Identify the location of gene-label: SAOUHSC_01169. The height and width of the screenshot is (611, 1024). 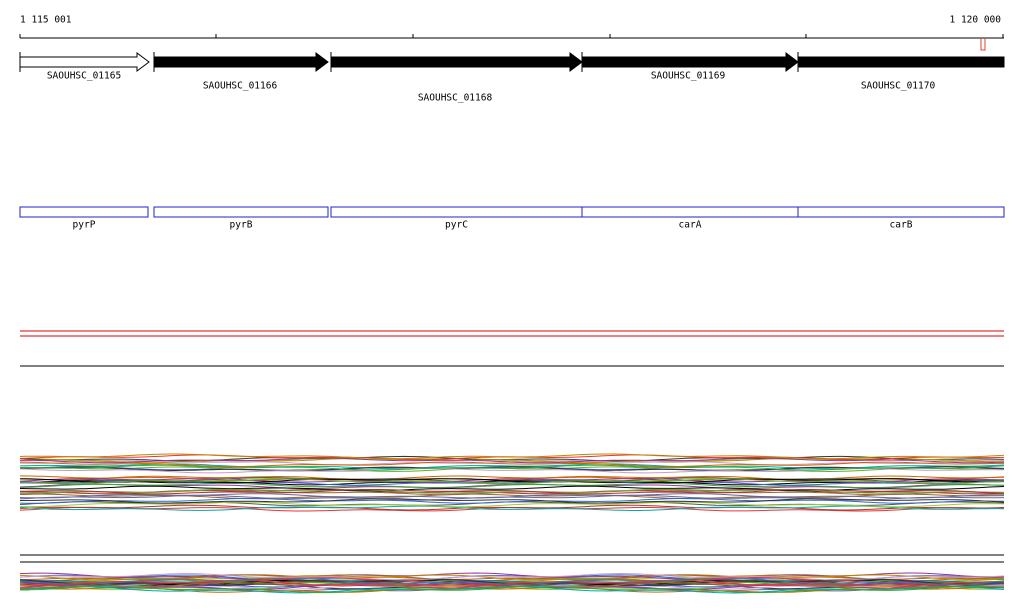
(688, 76).